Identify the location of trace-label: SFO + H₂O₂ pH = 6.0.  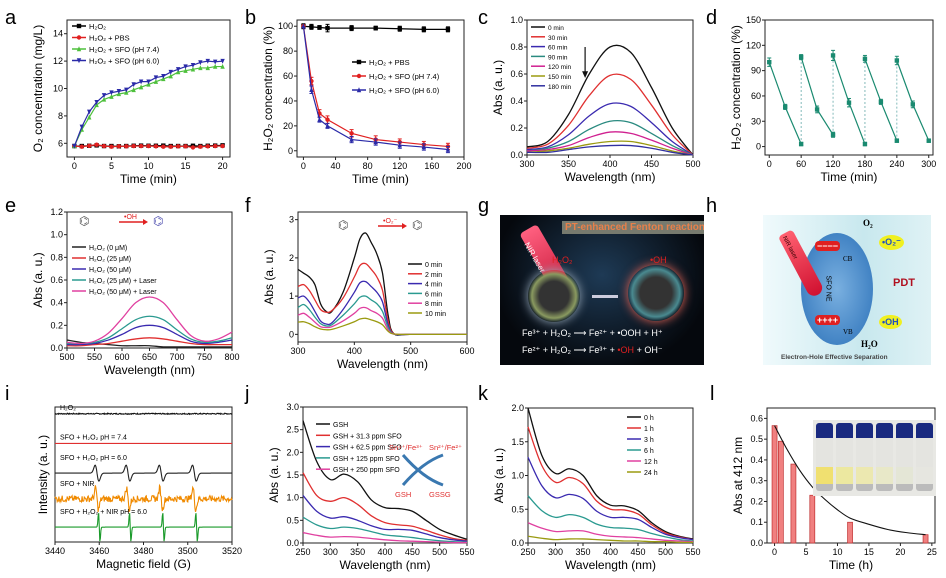
(93, 458).